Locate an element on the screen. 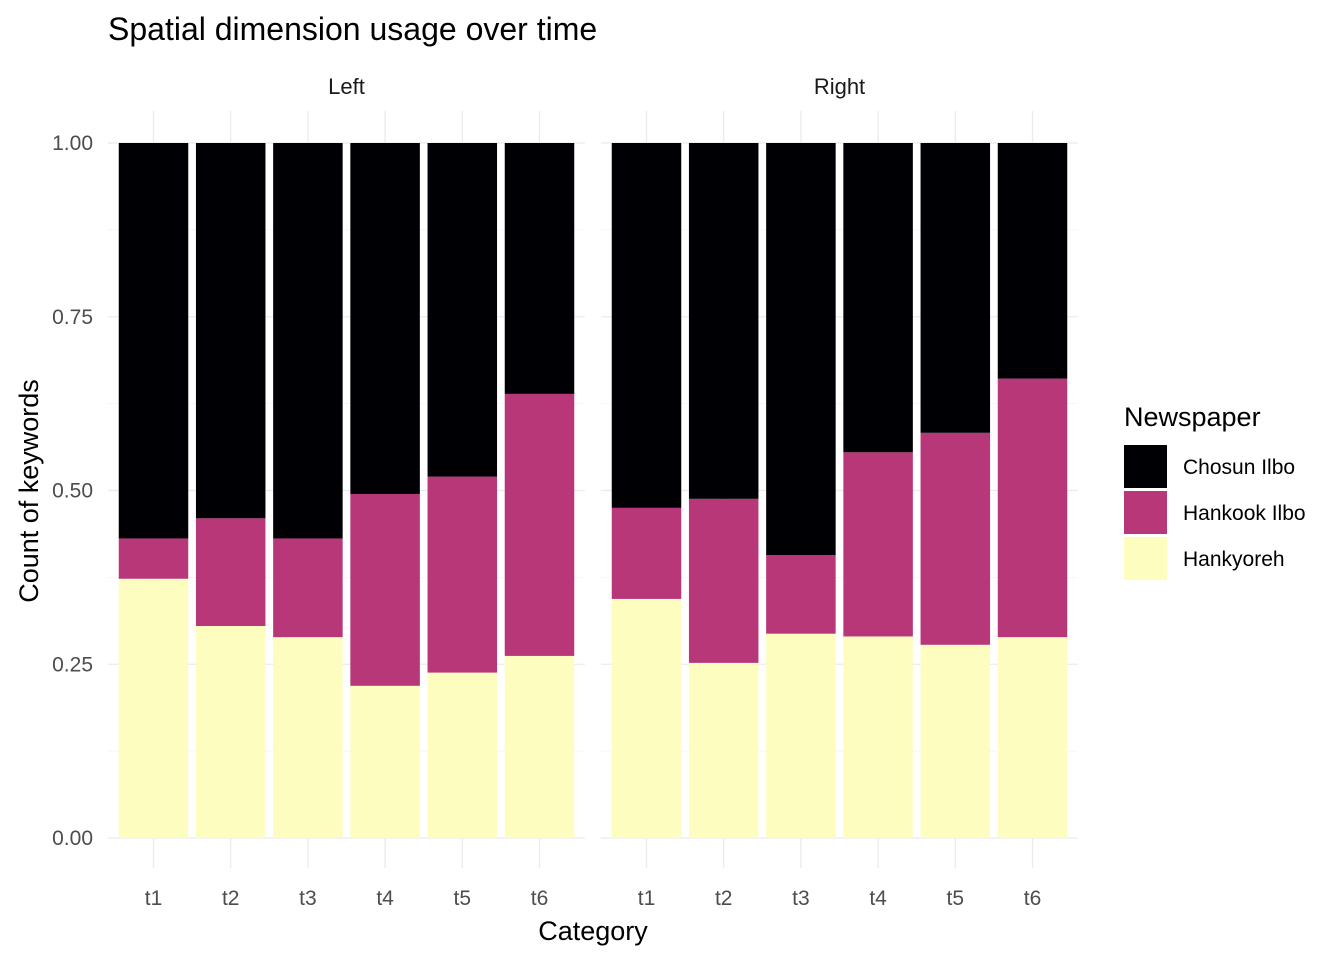 The image size is (1344, 960). legend-label: Hankook Ilbo is located at coordinates (1244, 513).